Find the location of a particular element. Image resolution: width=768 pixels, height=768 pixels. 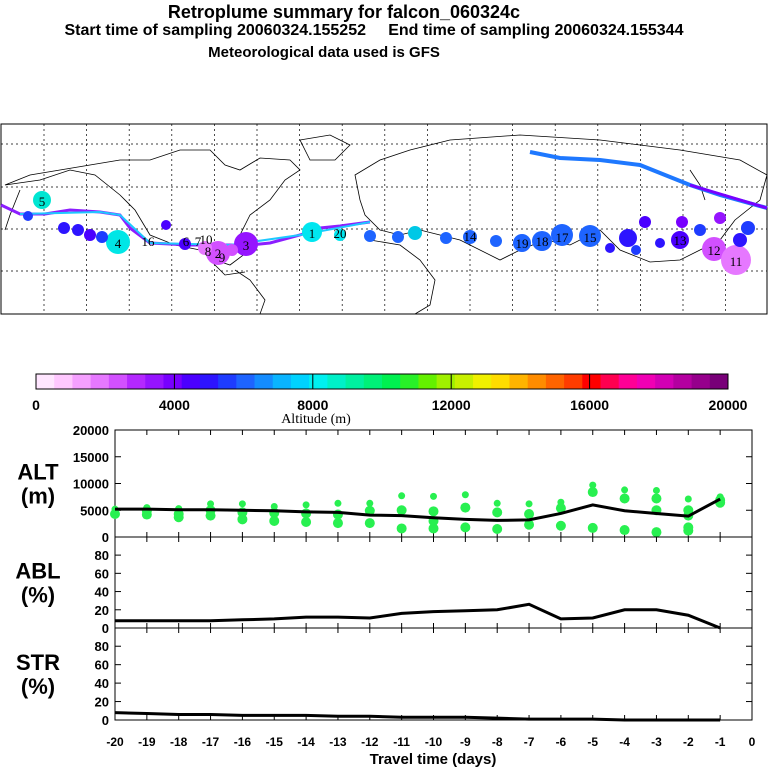

trajectory-day-label: 6 is located at coordinates (186, 241).